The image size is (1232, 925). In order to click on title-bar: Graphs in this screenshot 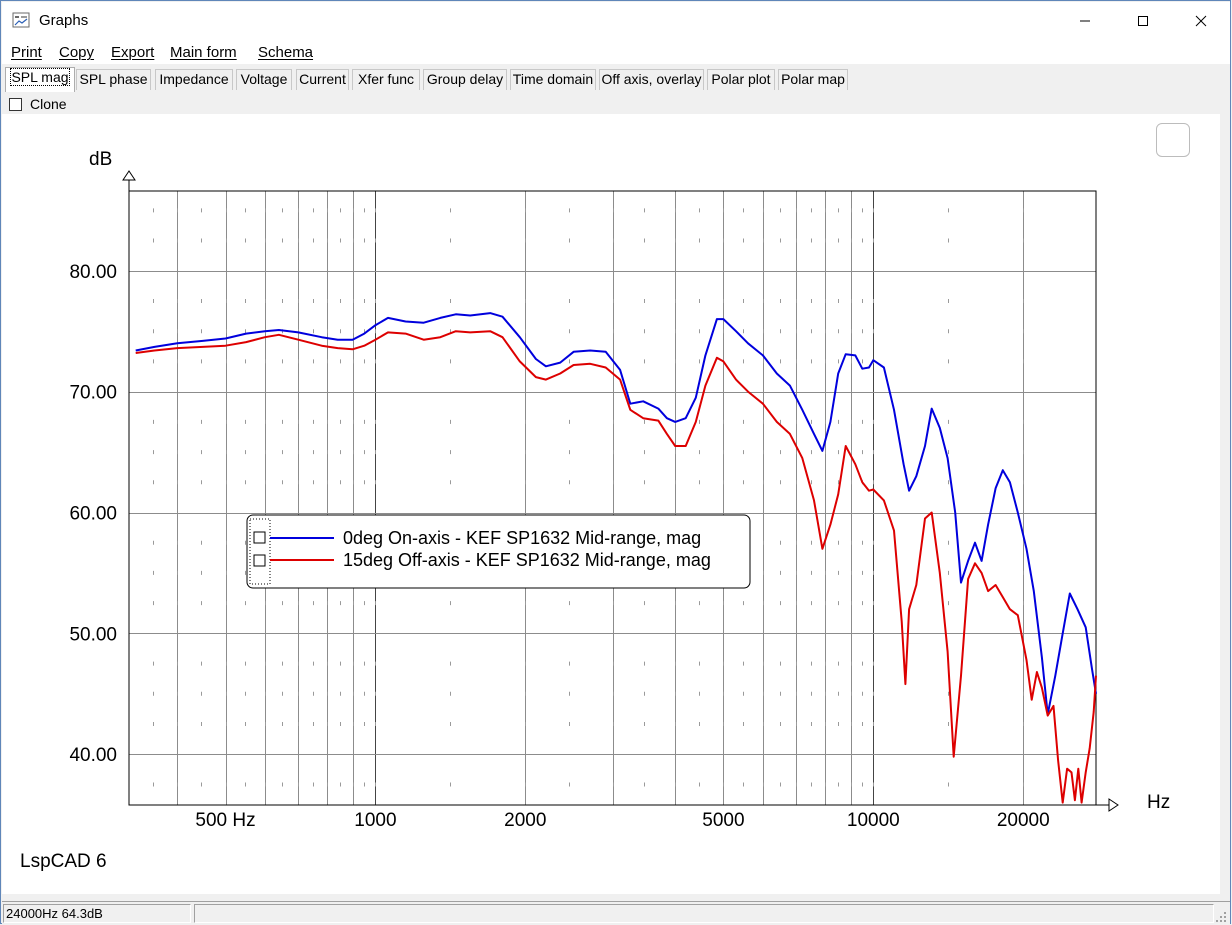, I will do `click(616, 20)`.